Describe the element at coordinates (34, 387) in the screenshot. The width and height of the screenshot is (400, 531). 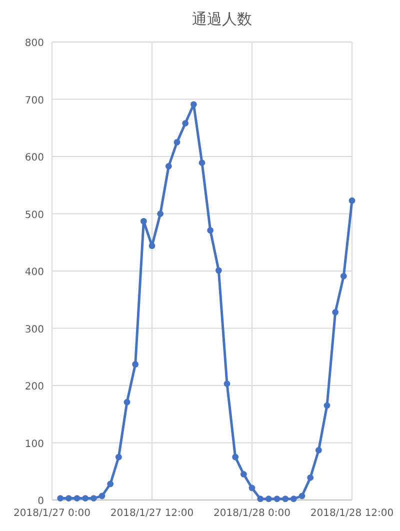
I see `y-tick-label: 200` at that location.